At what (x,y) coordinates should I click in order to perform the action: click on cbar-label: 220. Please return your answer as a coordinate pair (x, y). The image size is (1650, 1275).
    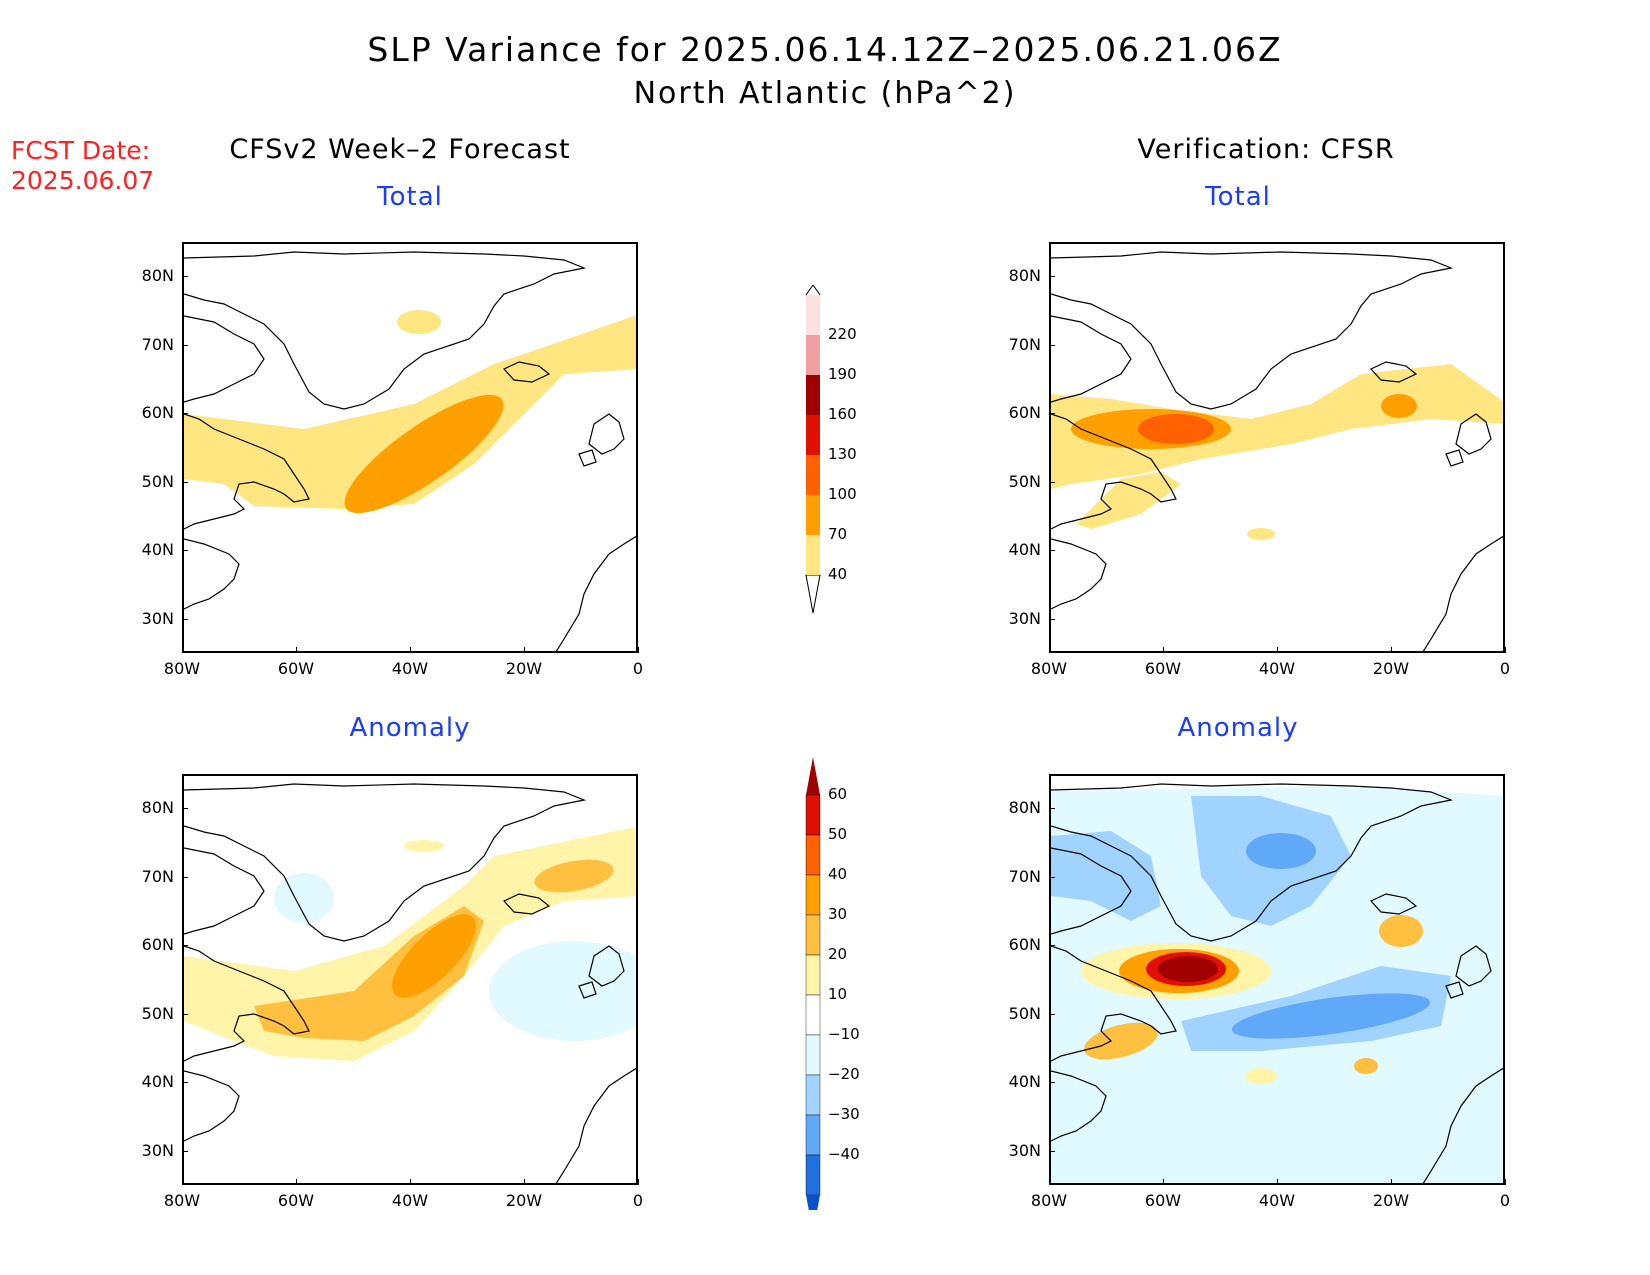
    Looking at the image, I should click on (842, 334).